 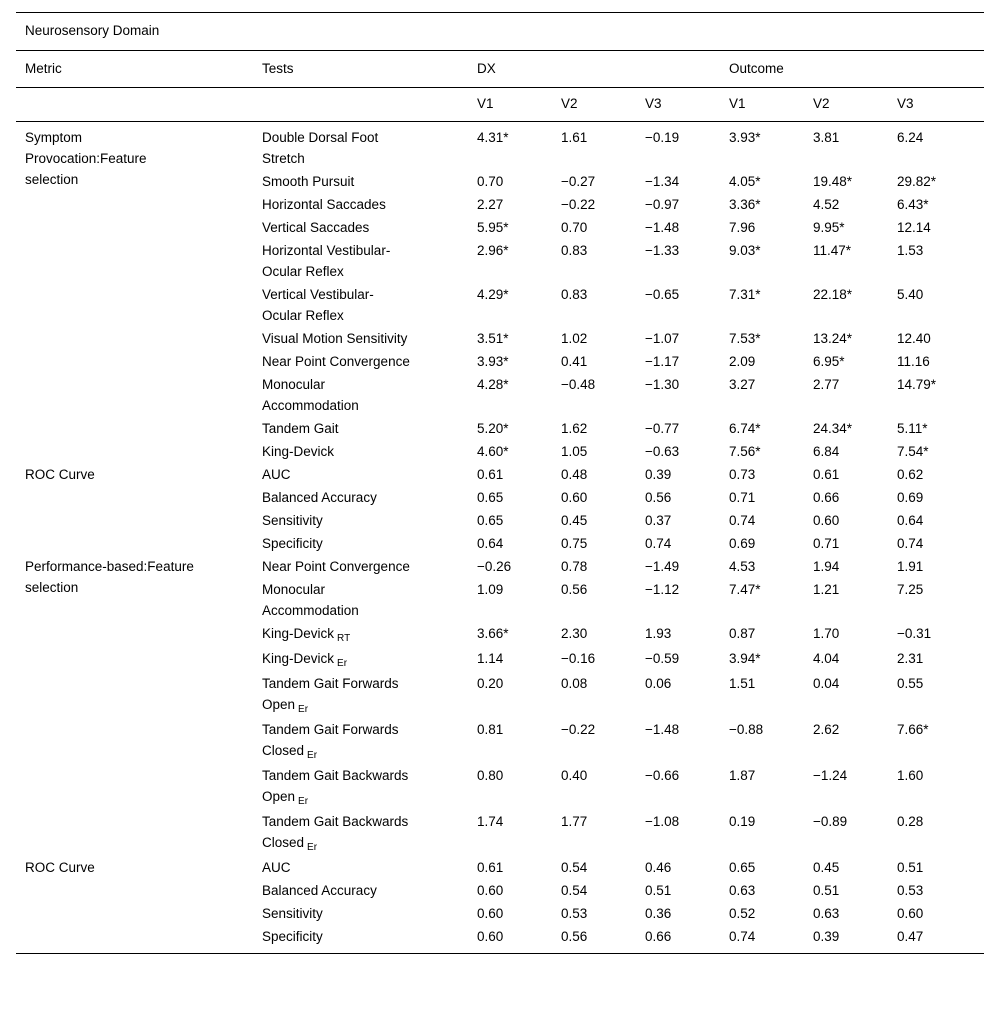 I want to click on dx-v2-value: −0.27, so click(x=578, y=181).